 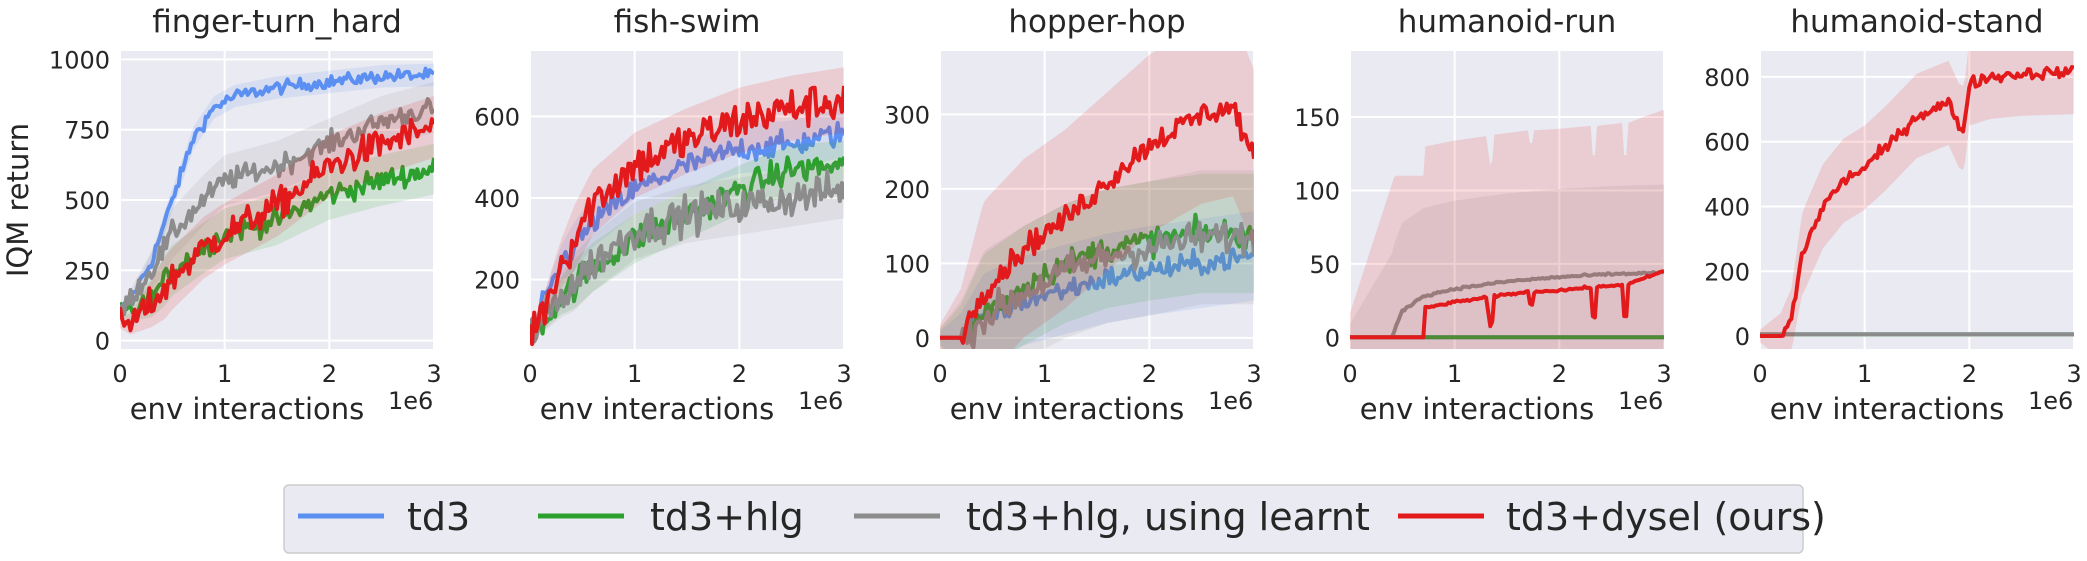 What do you see at coordinates (1096, 22) in the screenshot?
I see `subplot-title: hopper-hop` at bounding box center [1096, 22].